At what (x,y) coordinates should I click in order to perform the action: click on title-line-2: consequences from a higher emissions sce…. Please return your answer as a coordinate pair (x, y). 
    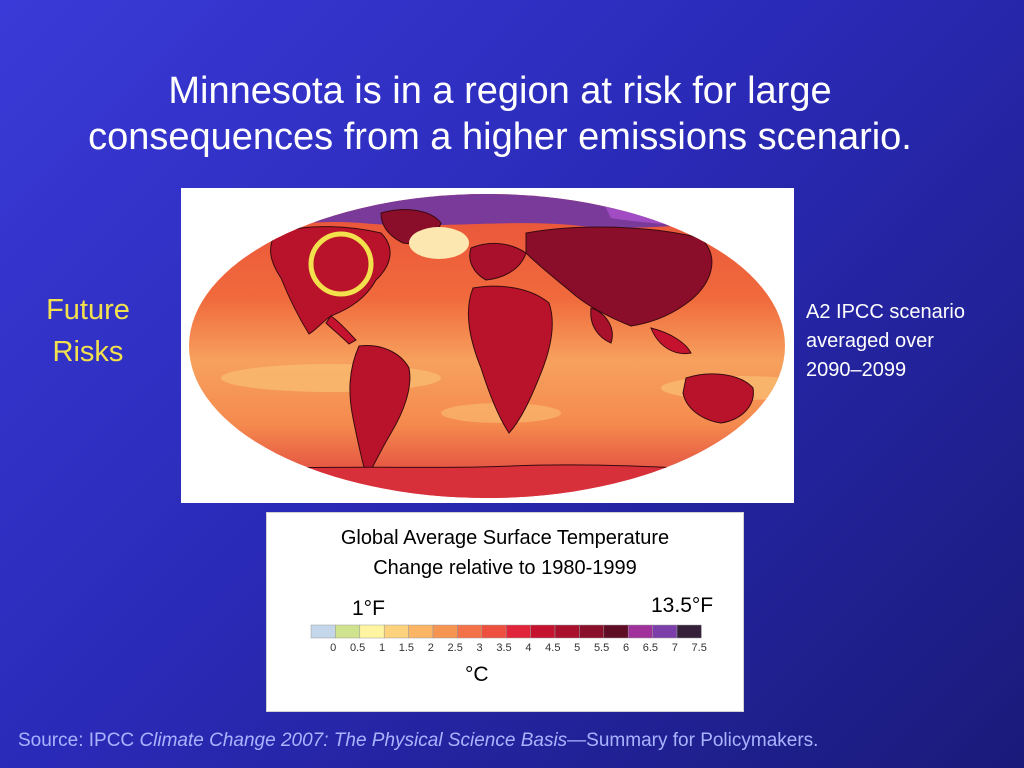
    Looking at the image, I should click on (500, 137).